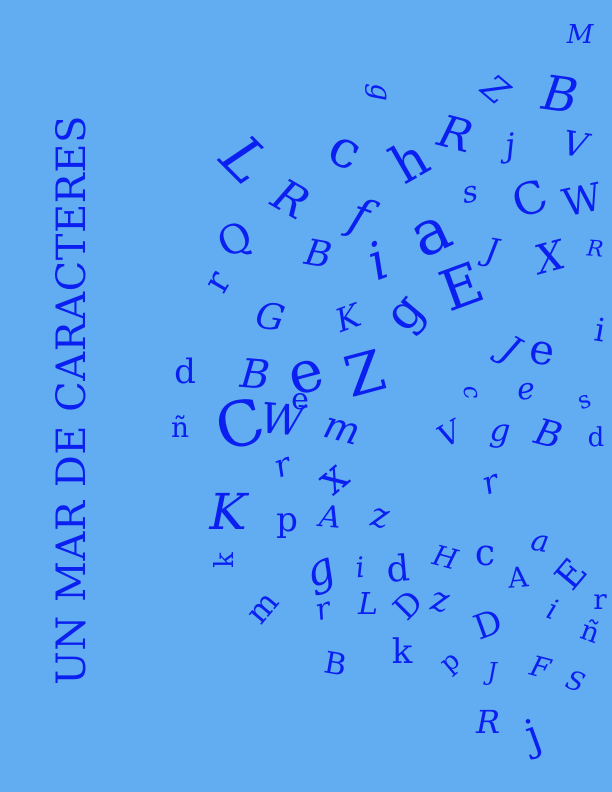  I want to click on scattered-letter: G, so click(270, 317).